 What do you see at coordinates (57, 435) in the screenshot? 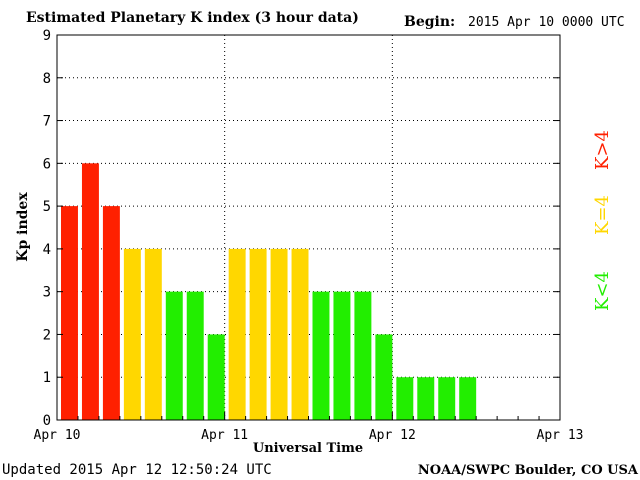
I see `x-tick-label: Apr 10` at bounding box center [57, 435].